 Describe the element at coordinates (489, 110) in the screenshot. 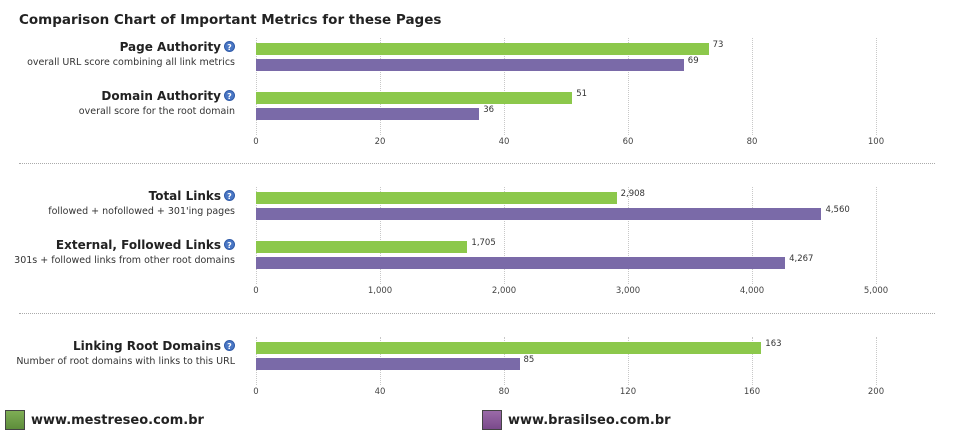

I see `data-label: 36` at that location.